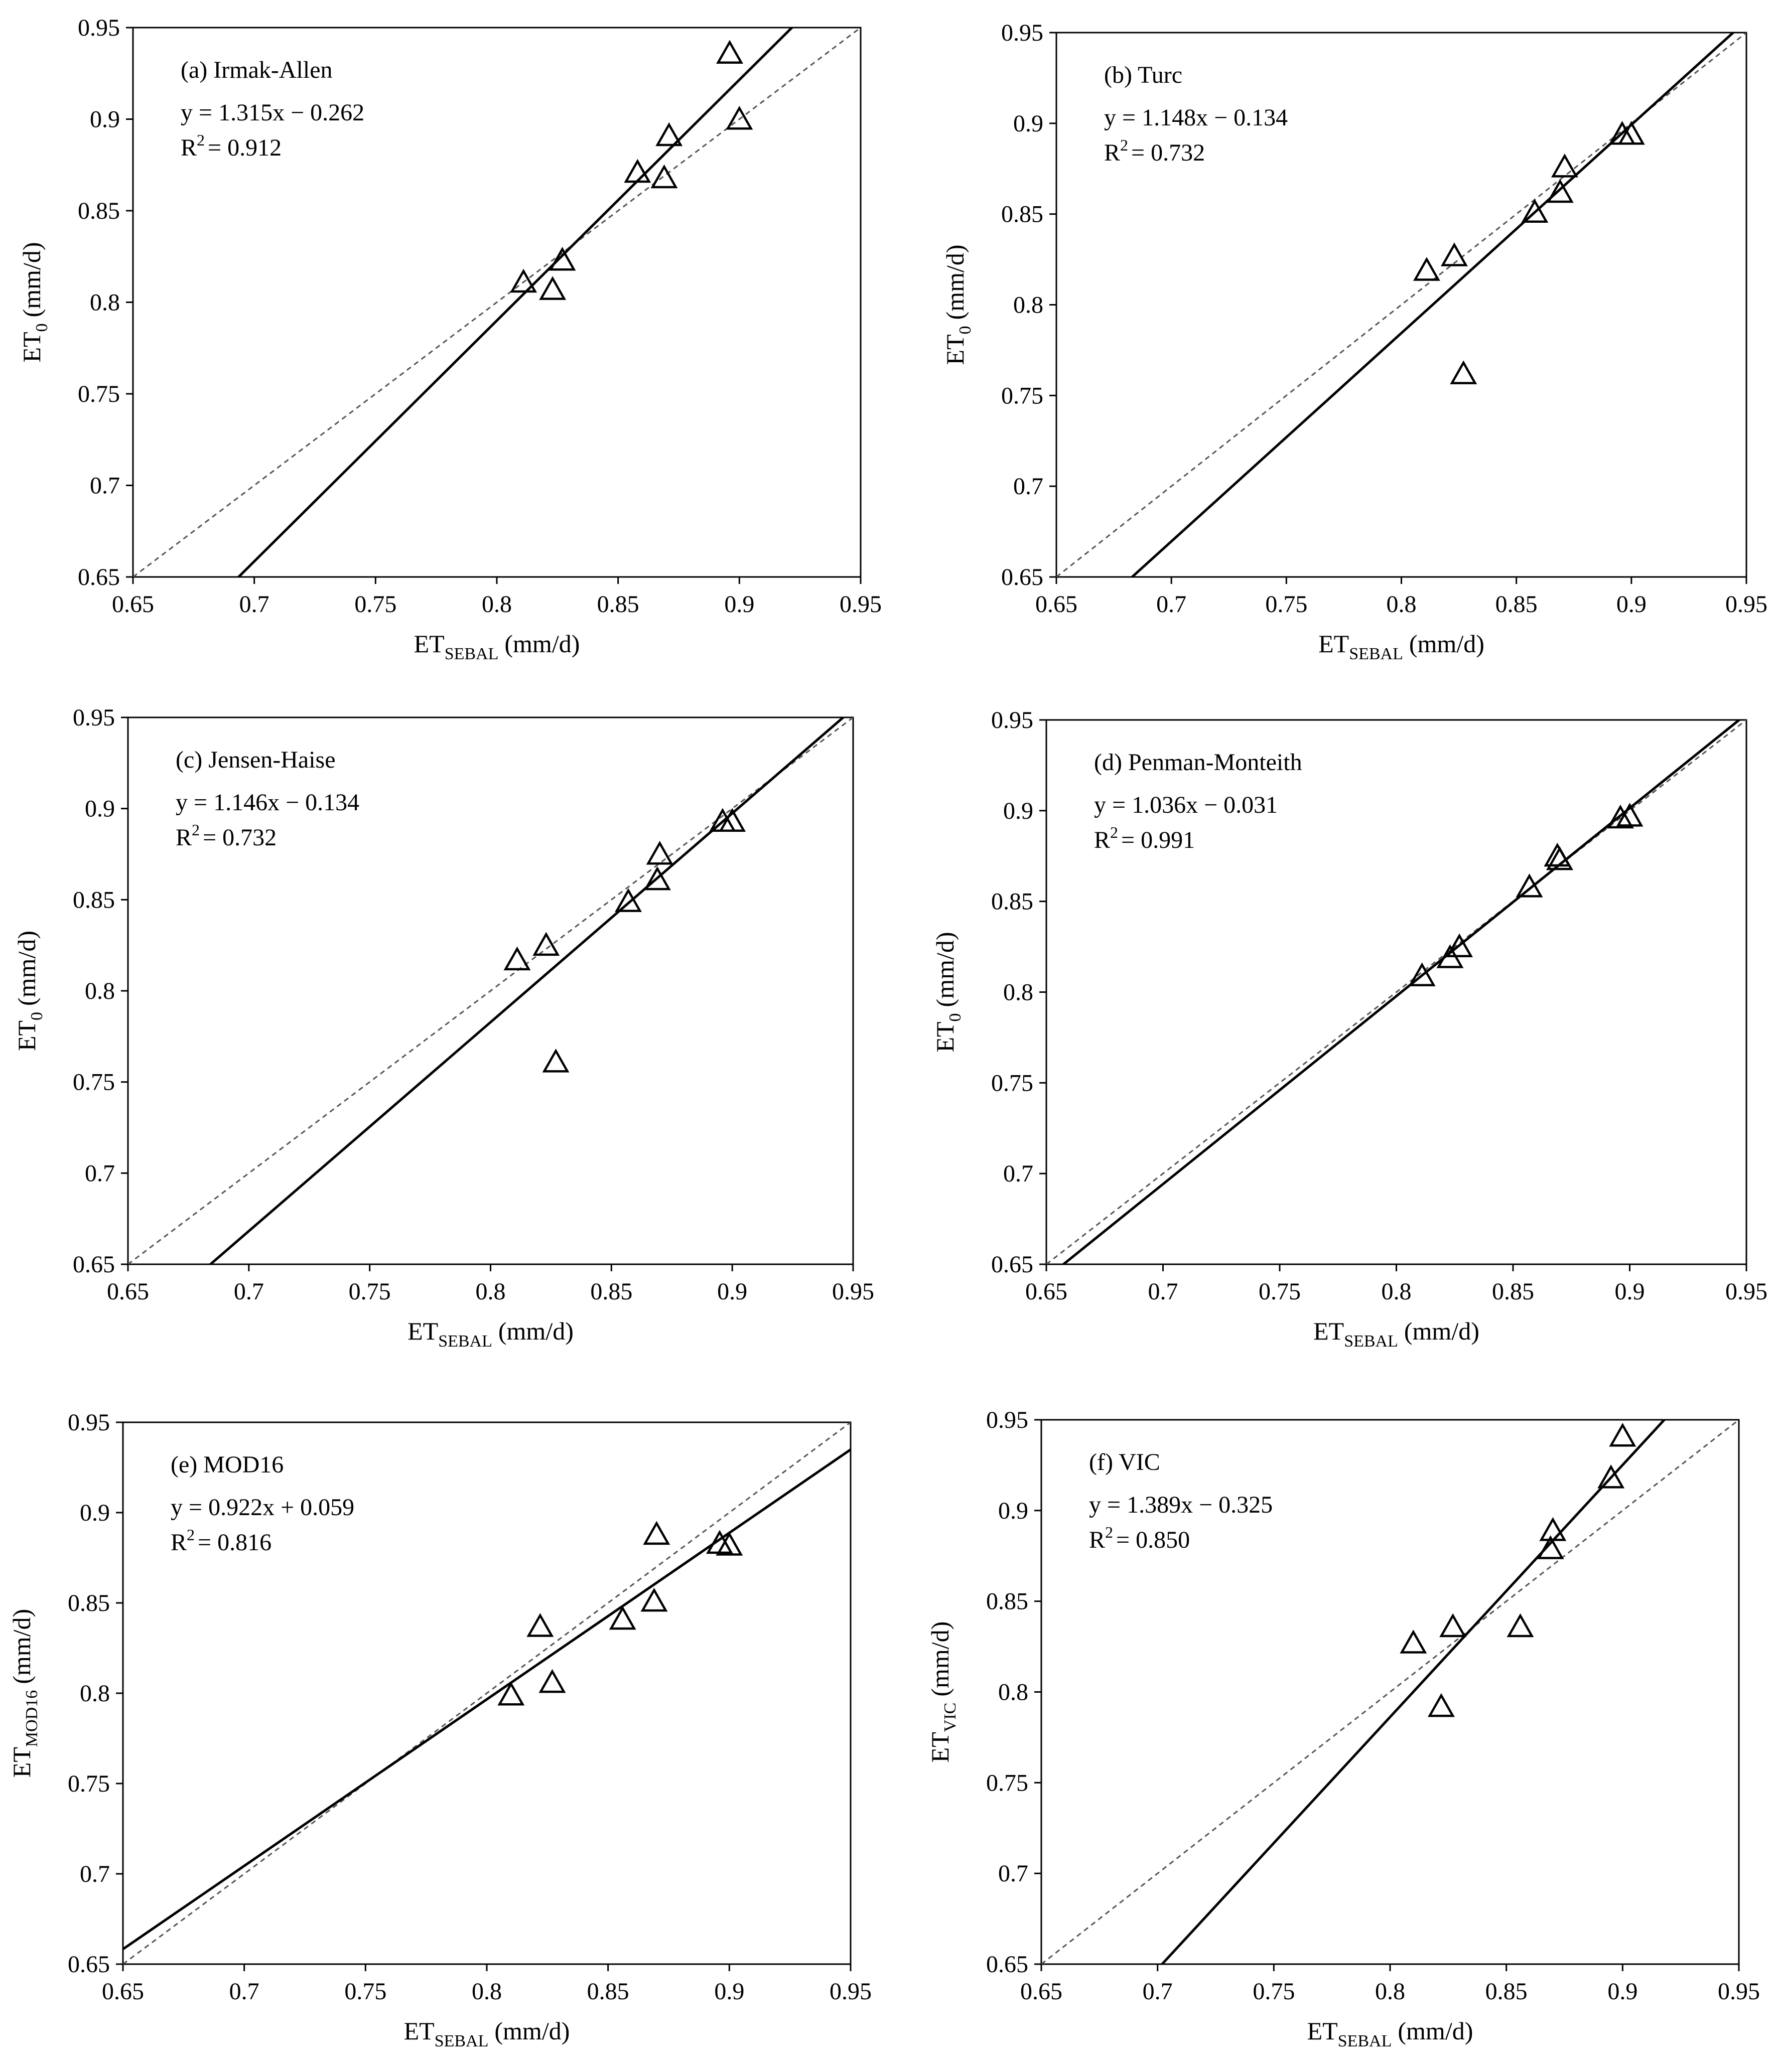 This screenshot has height=2072, width=1777. What do you see at coordinates (267, 802) in the screenshot?
I see `regression-equation: y = 1.146x − 0.134` at bounding box center [267, 802].